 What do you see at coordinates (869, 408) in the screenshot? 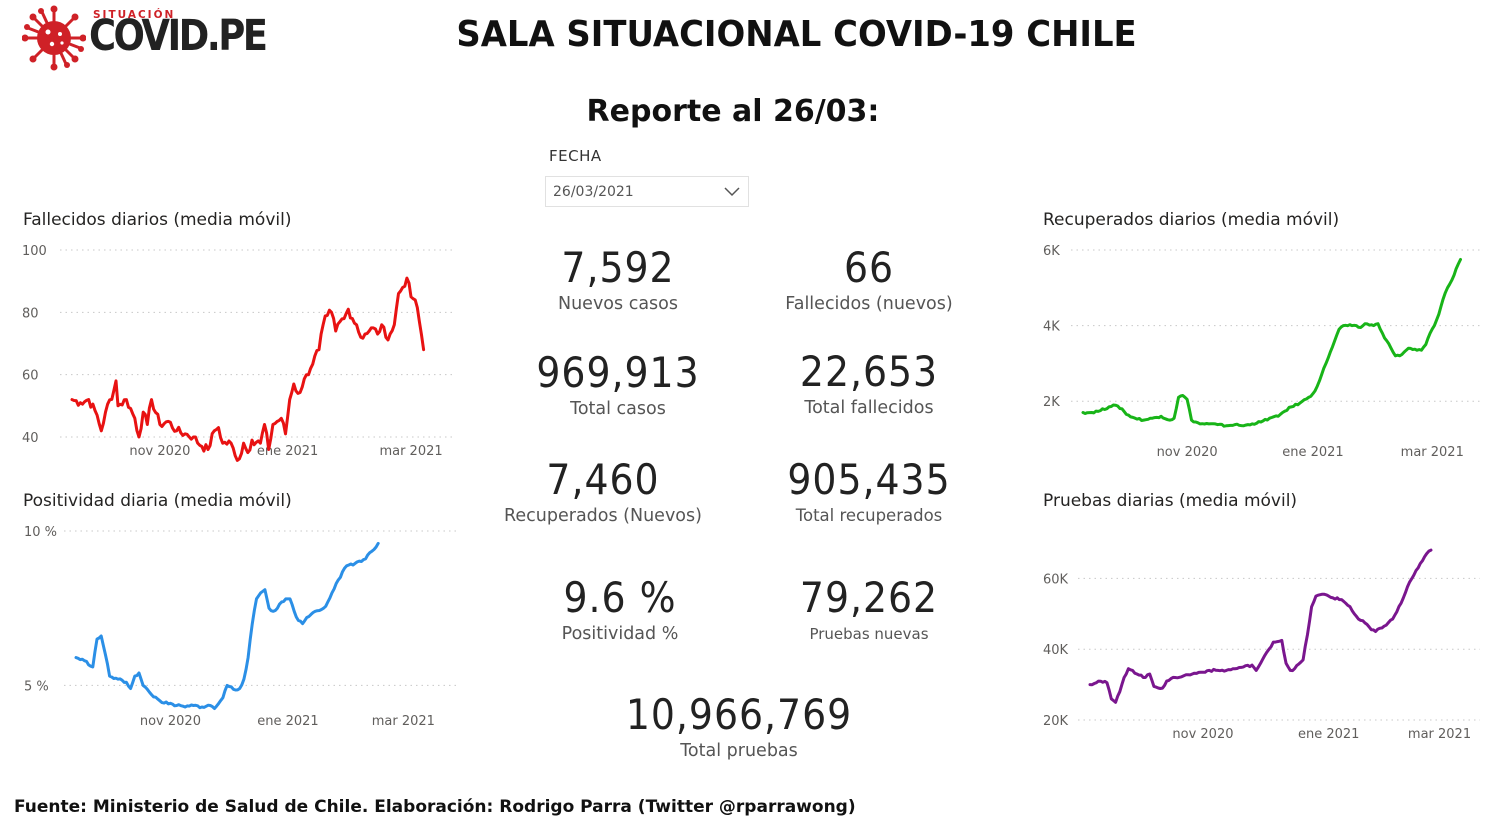
I see `kpi-label: Total fallecidos` at bounding box center [869, 408].